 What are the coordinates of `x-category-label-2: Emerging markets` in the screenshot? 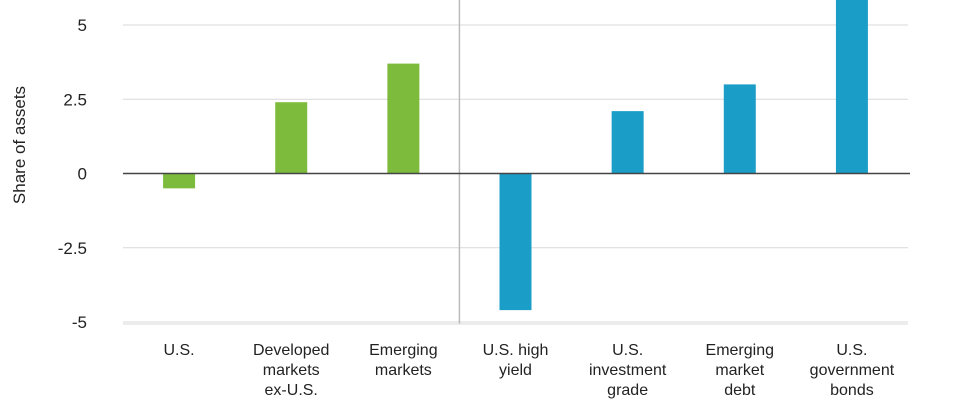 It's located at (403, 360).